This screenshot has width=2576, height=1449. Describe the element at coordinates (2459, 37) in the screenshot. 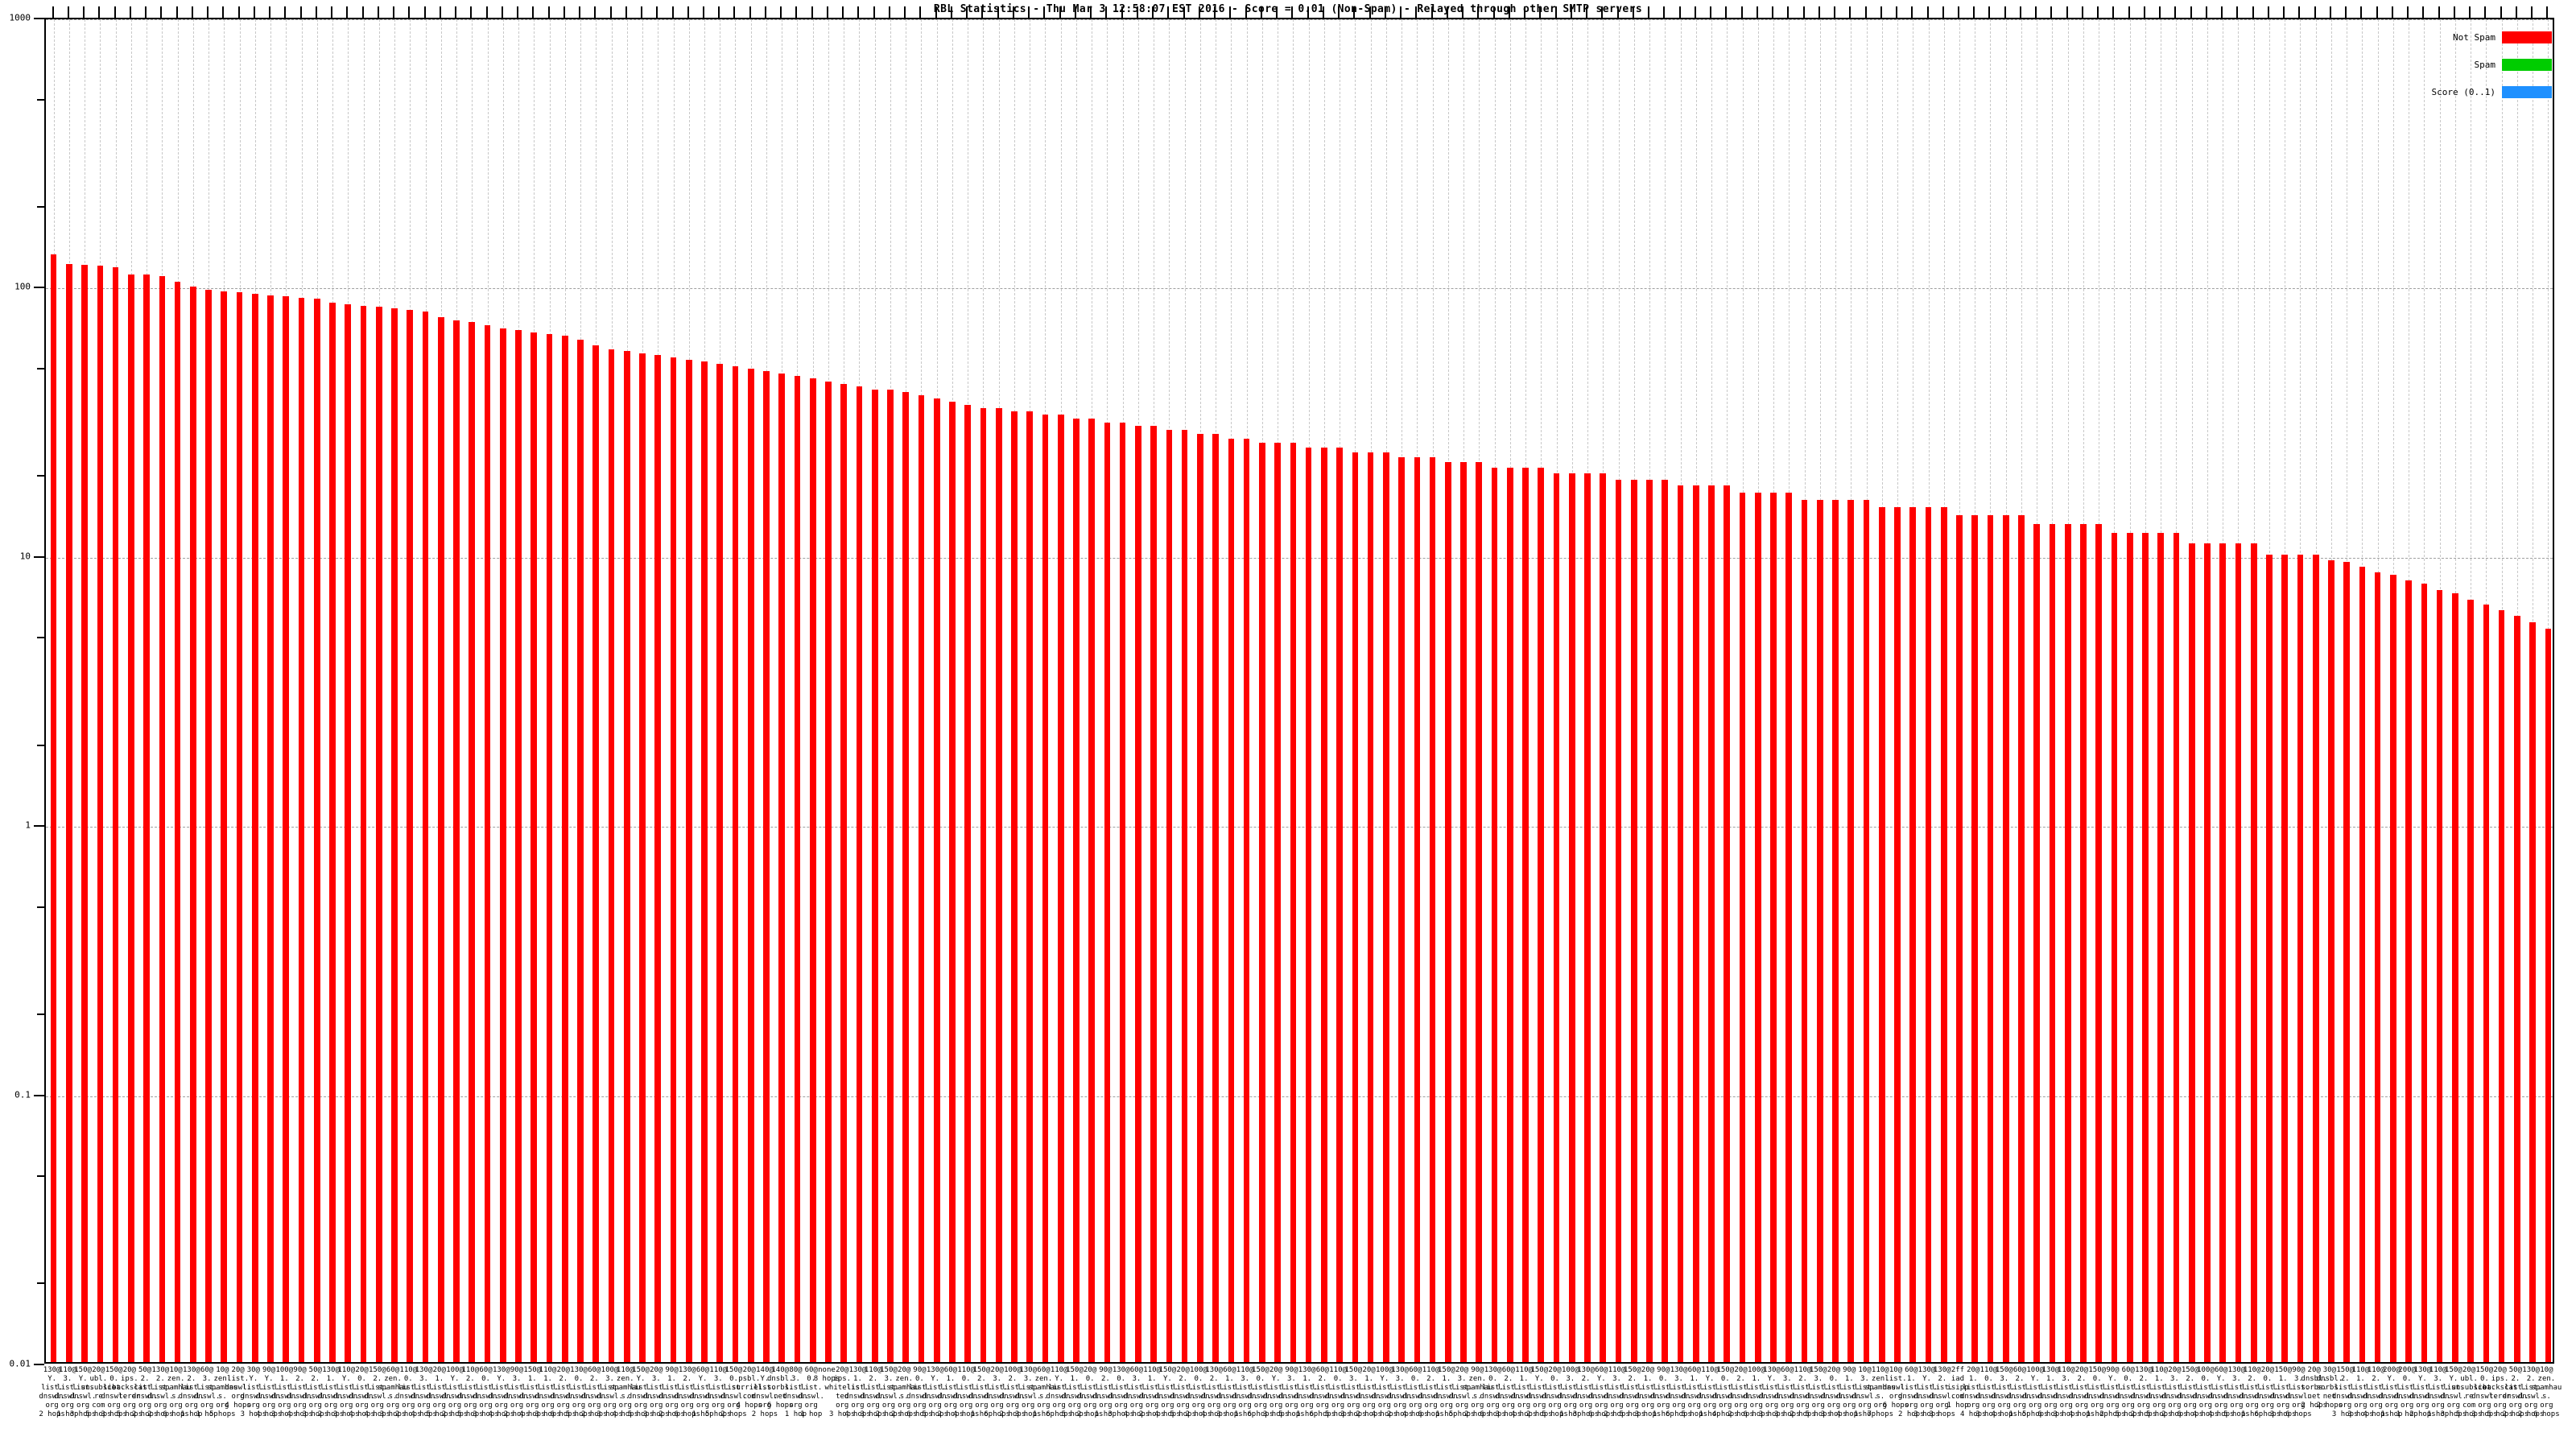

I see `legend-item: Not Spam` at that location.